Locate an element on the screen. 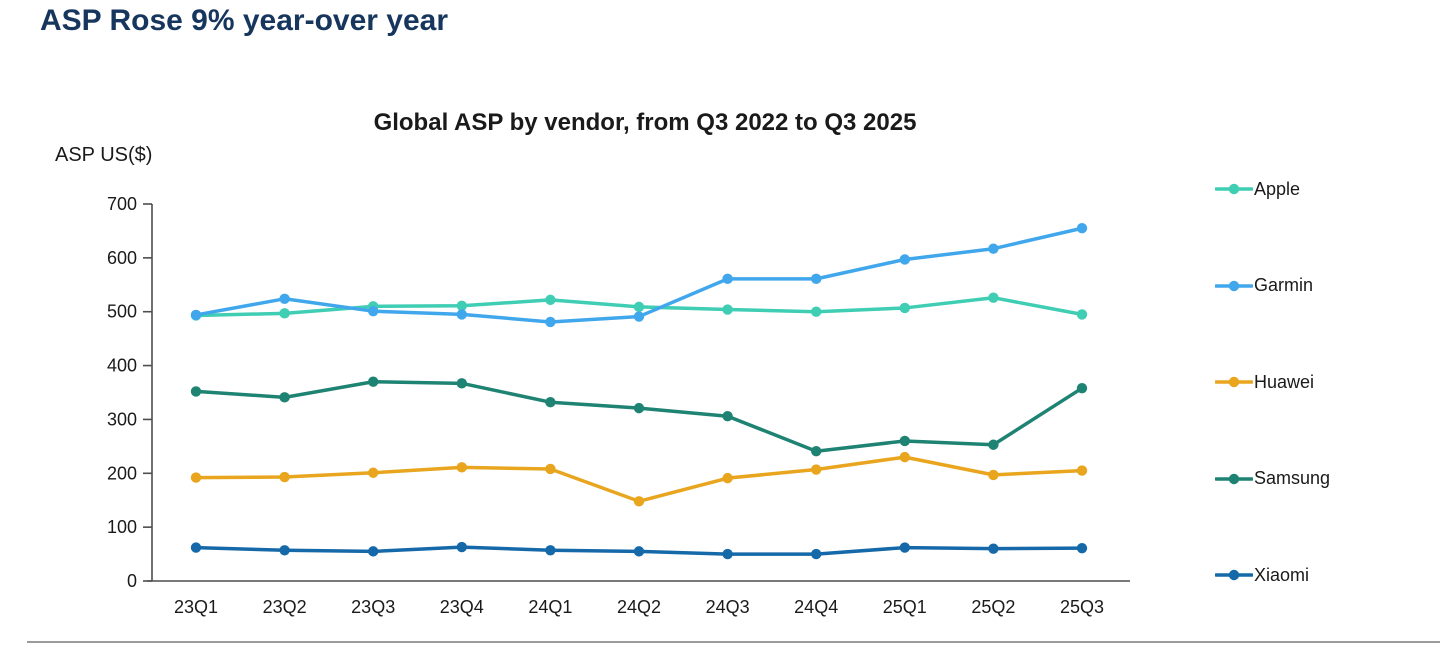 The height and width of the screenshot is (649, 1440). legend-entry-xiaomi: Xiaomi is located at coordinates (1262, 575).